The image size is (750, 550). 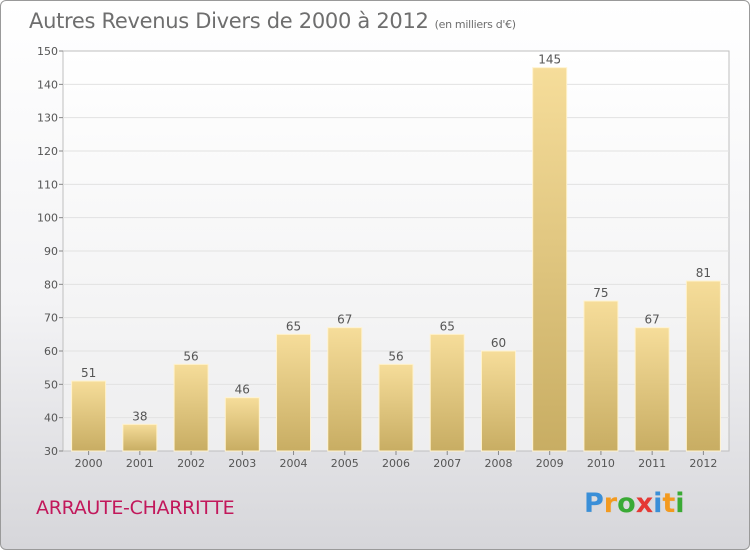 I want to click on y-tick-label: 70, so click(x=51, y=318).